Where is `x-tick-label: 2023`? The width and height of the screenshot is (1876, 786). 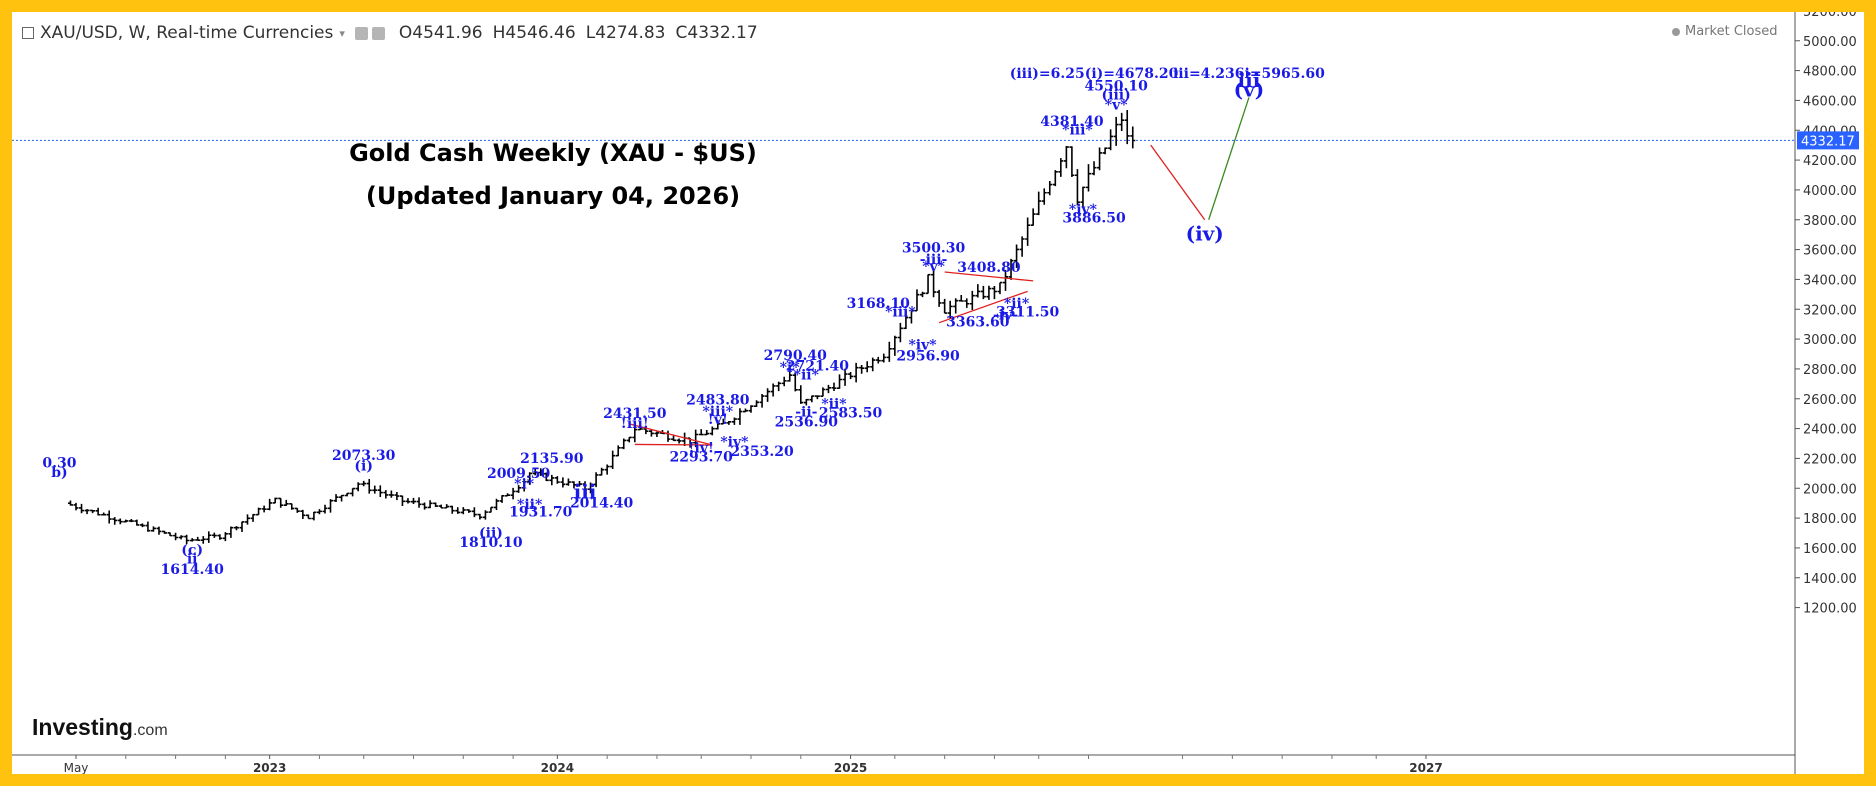
x-tick-label: 2023 is located at coordinates (269, 767).